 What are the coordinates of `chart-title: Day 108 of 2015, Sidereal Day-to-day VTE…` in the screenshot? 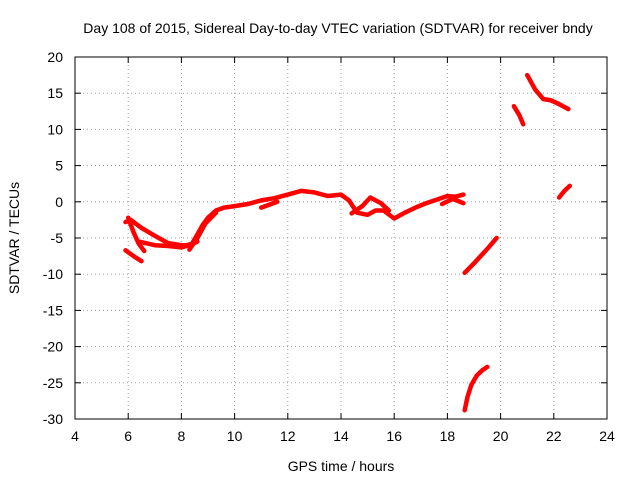 It's located at (337, 28).